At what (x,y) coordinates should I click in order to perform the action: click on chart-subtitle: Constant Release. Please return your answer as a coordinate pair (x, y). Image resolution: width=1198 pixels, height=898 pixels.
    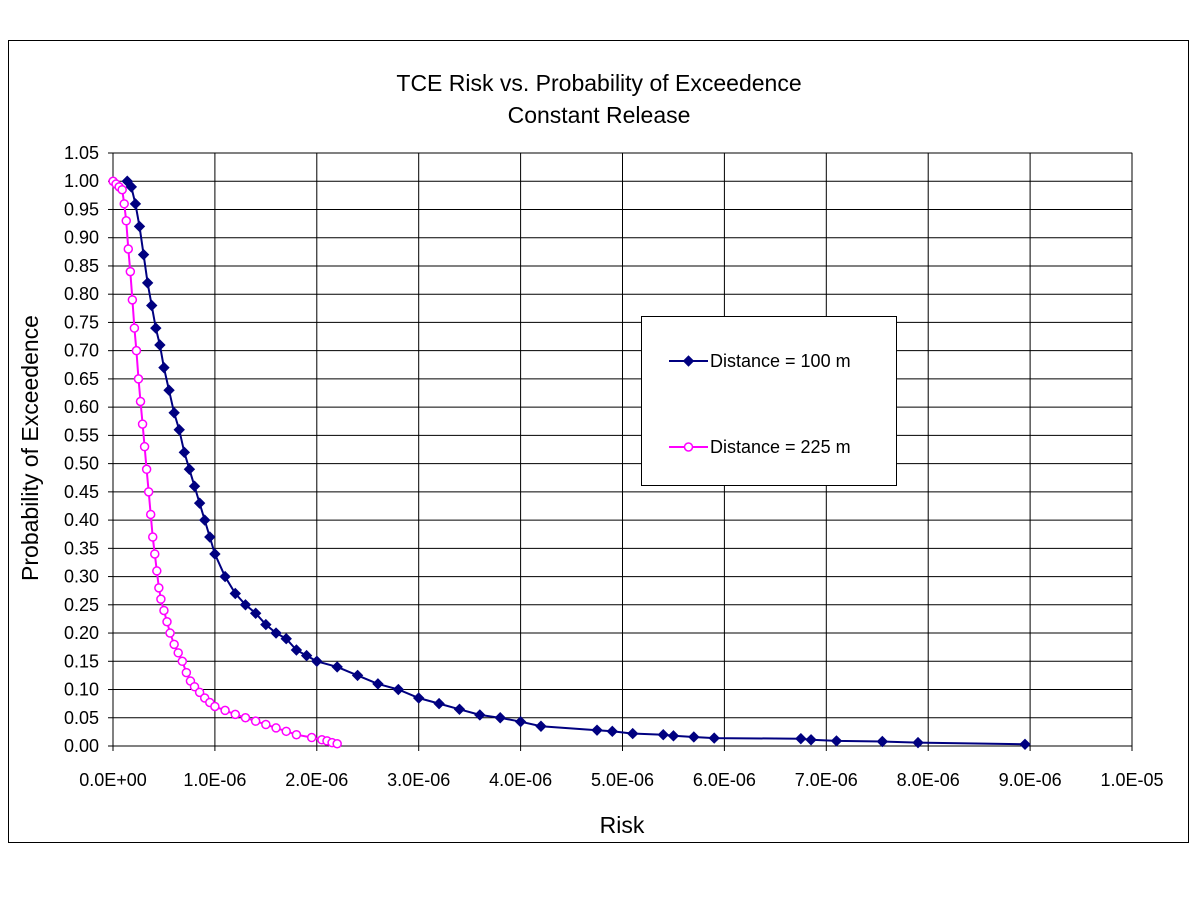
    Looking at the image, I should click on (599, 115).